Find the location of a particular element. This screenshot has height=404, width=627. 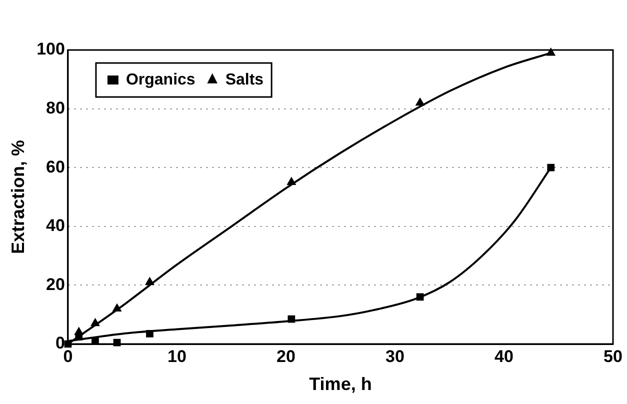

x-tick-label: 20 is located at coordinates (286, 356).